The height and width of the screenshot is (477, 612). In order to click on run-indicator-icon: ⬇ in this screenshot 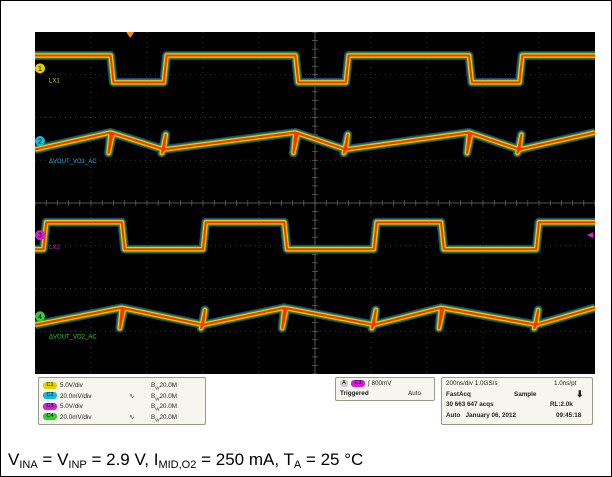, I will do `click(580, 394)`.